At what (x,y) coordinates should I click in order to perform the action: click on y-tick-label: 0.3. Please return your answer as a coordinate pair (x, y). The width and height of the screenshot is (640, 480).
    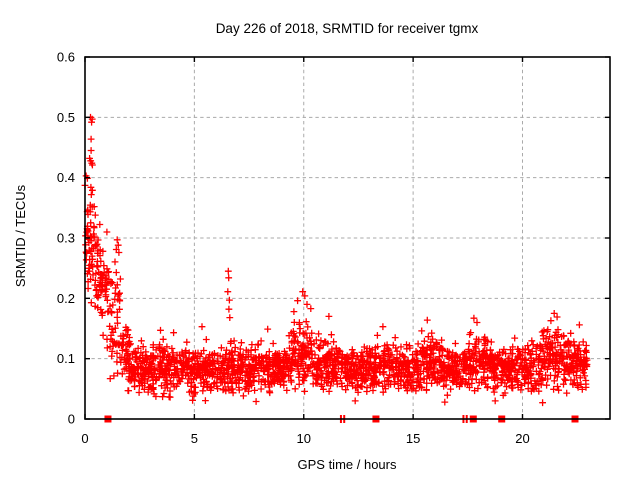
    Looking at the image, I should click on (66, 238).